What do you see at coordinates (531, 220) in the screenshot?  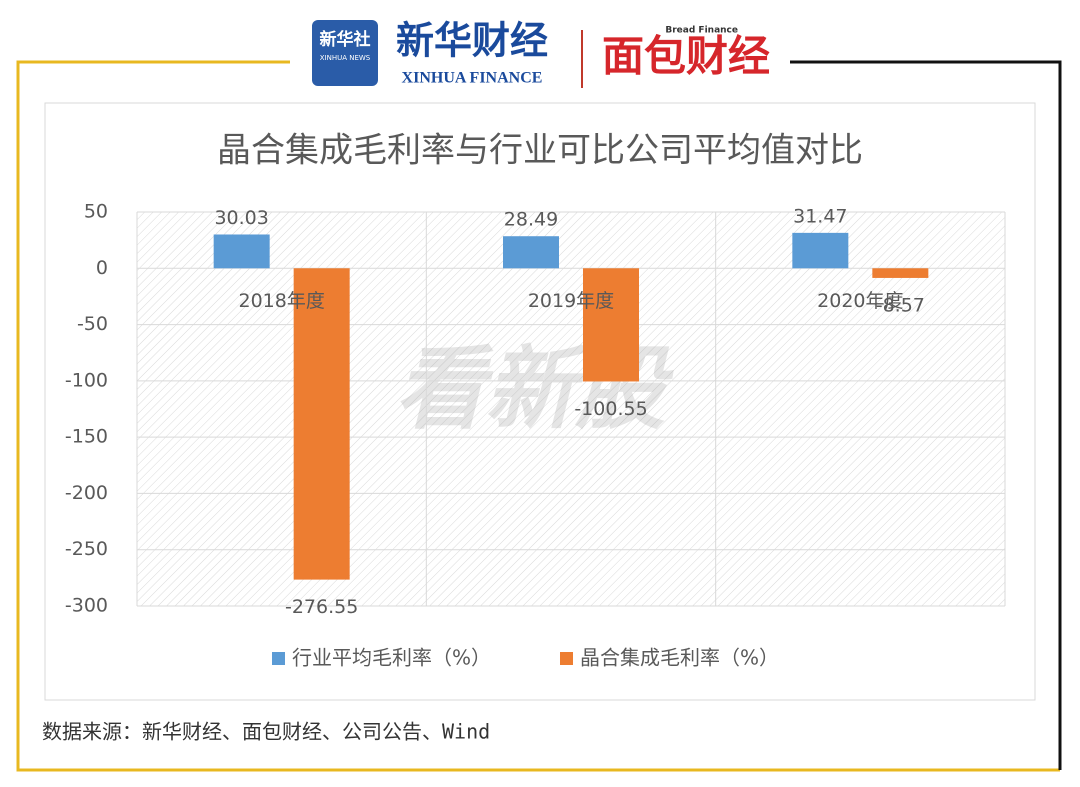 I see `data-label: 28.49` at bounding box center [531, 220].